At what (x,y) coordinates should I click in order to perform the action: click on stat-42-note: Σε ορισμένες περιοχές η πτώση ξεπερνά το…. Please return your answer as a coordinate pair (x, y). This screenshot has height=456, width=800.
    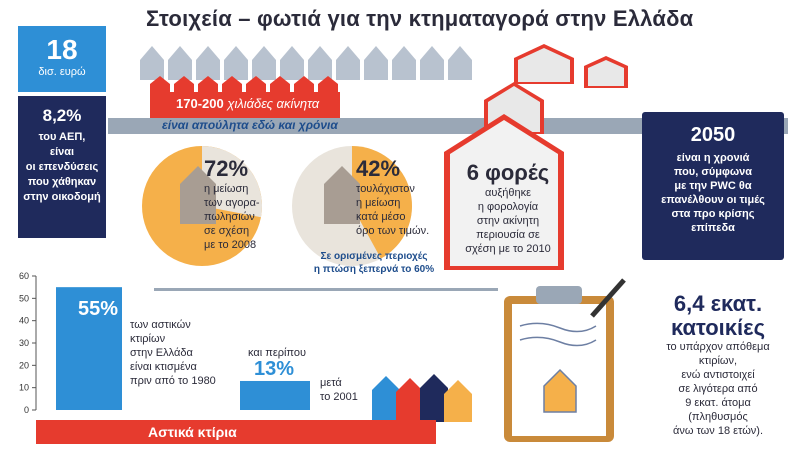
    Looking at the image, I should click on (374, 263).